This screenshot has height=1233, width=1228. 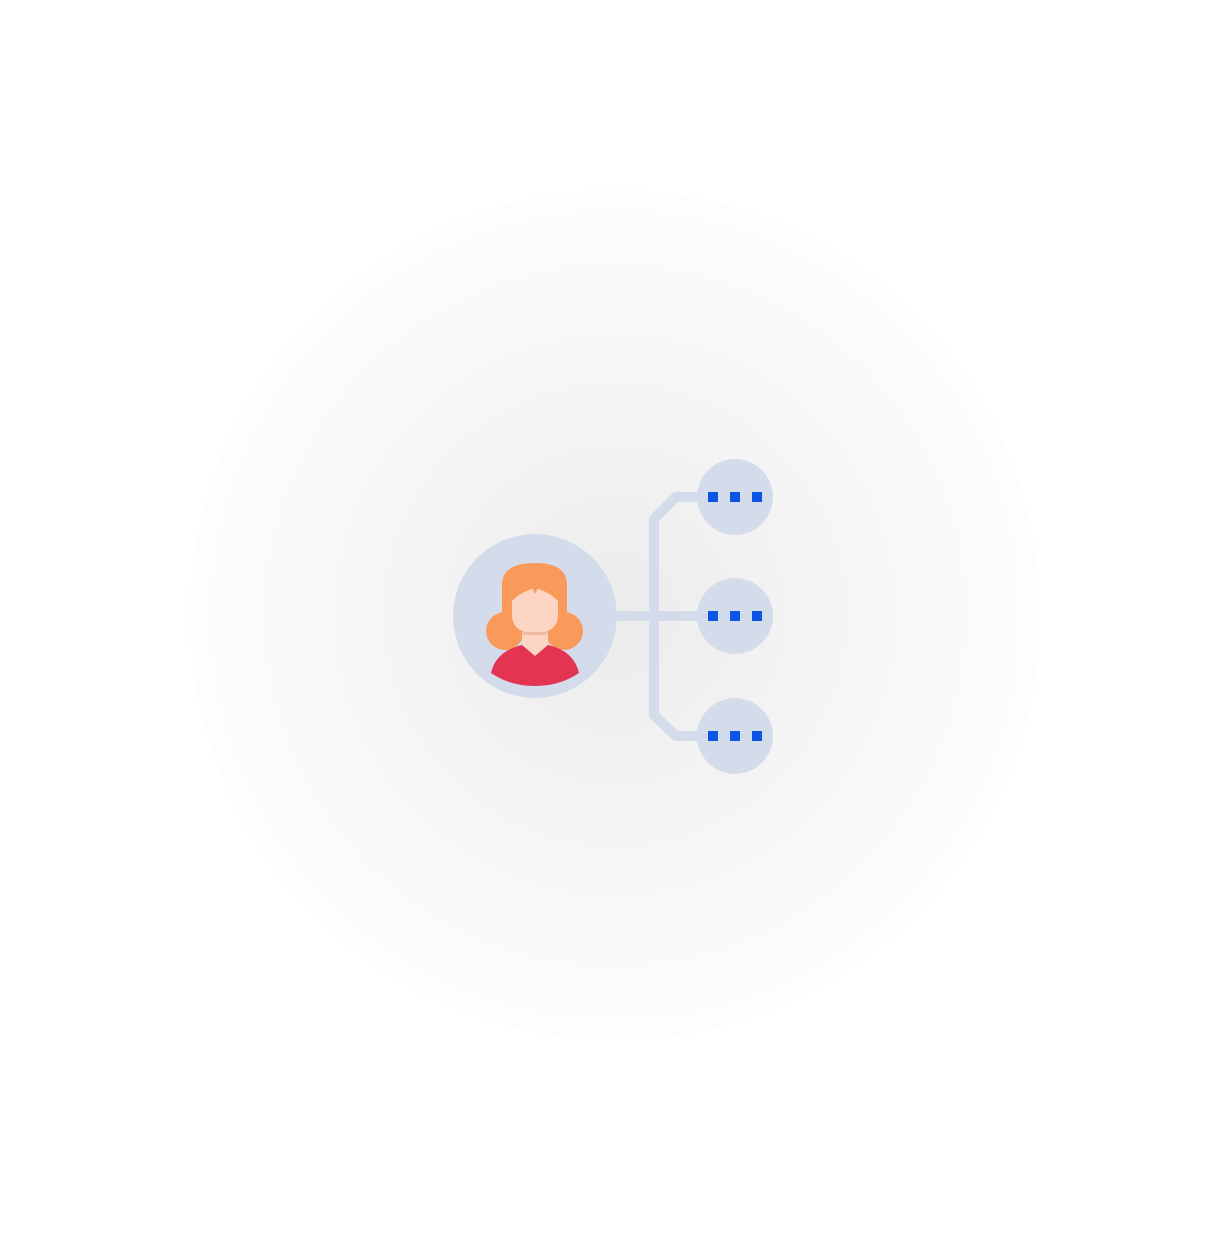 I want to click on connector-lines, so click(x=656, y=616).